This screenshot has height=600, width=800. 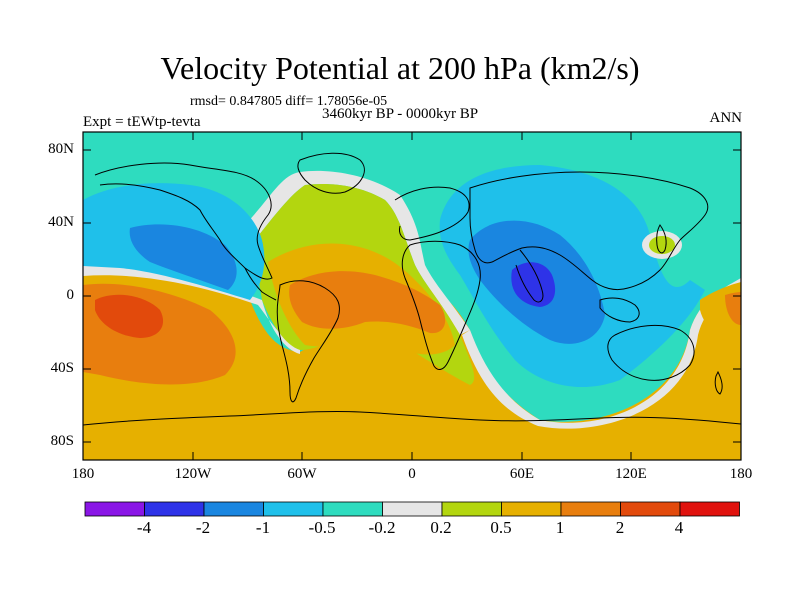 What do you see at coordinates (620, 527) in the screenshot?
I see `colorbar-label-2: 2` at bounding box center [620, 527].